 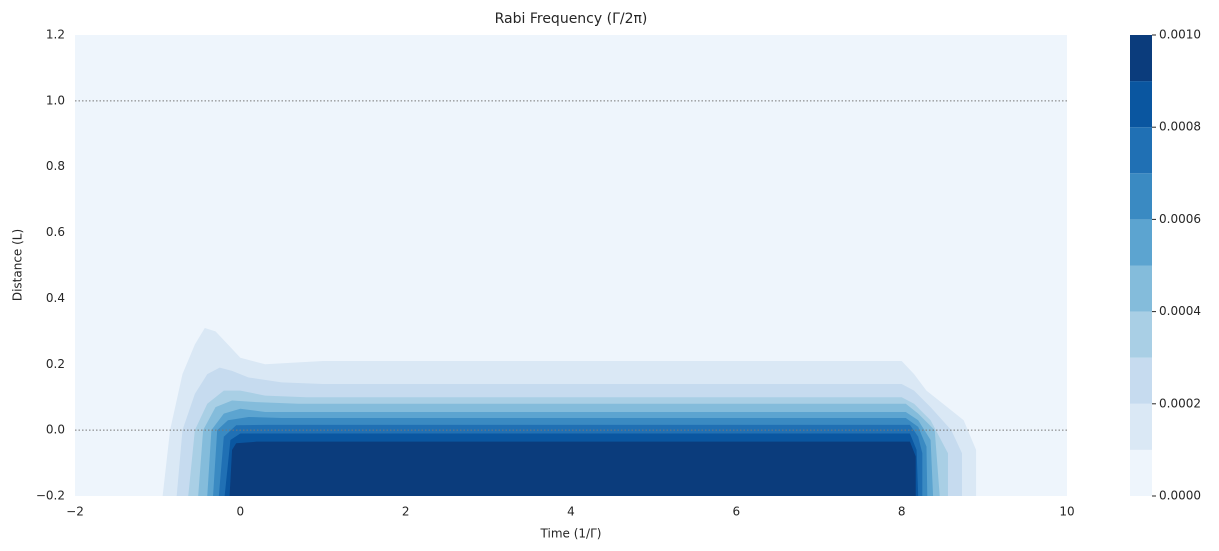 I want to click on y-tick-label: −0.2, so click(x=50, y=496).